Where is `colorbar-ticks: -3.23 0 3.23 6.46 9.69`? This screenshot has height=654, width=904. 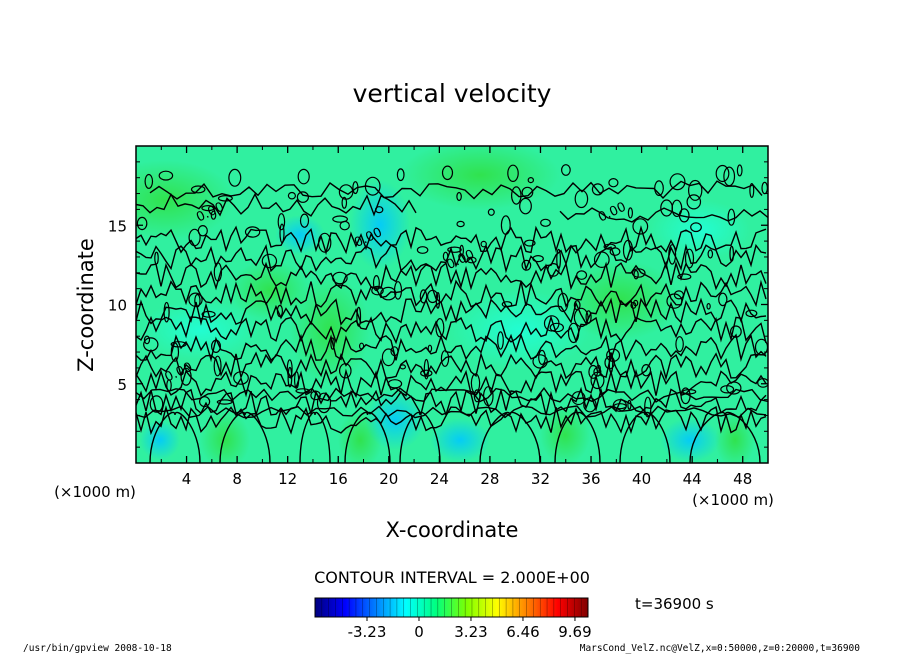 colorbar-ticks: -3.23 0 3.23 6.46 9.69 is located at coordinates (470, 629).